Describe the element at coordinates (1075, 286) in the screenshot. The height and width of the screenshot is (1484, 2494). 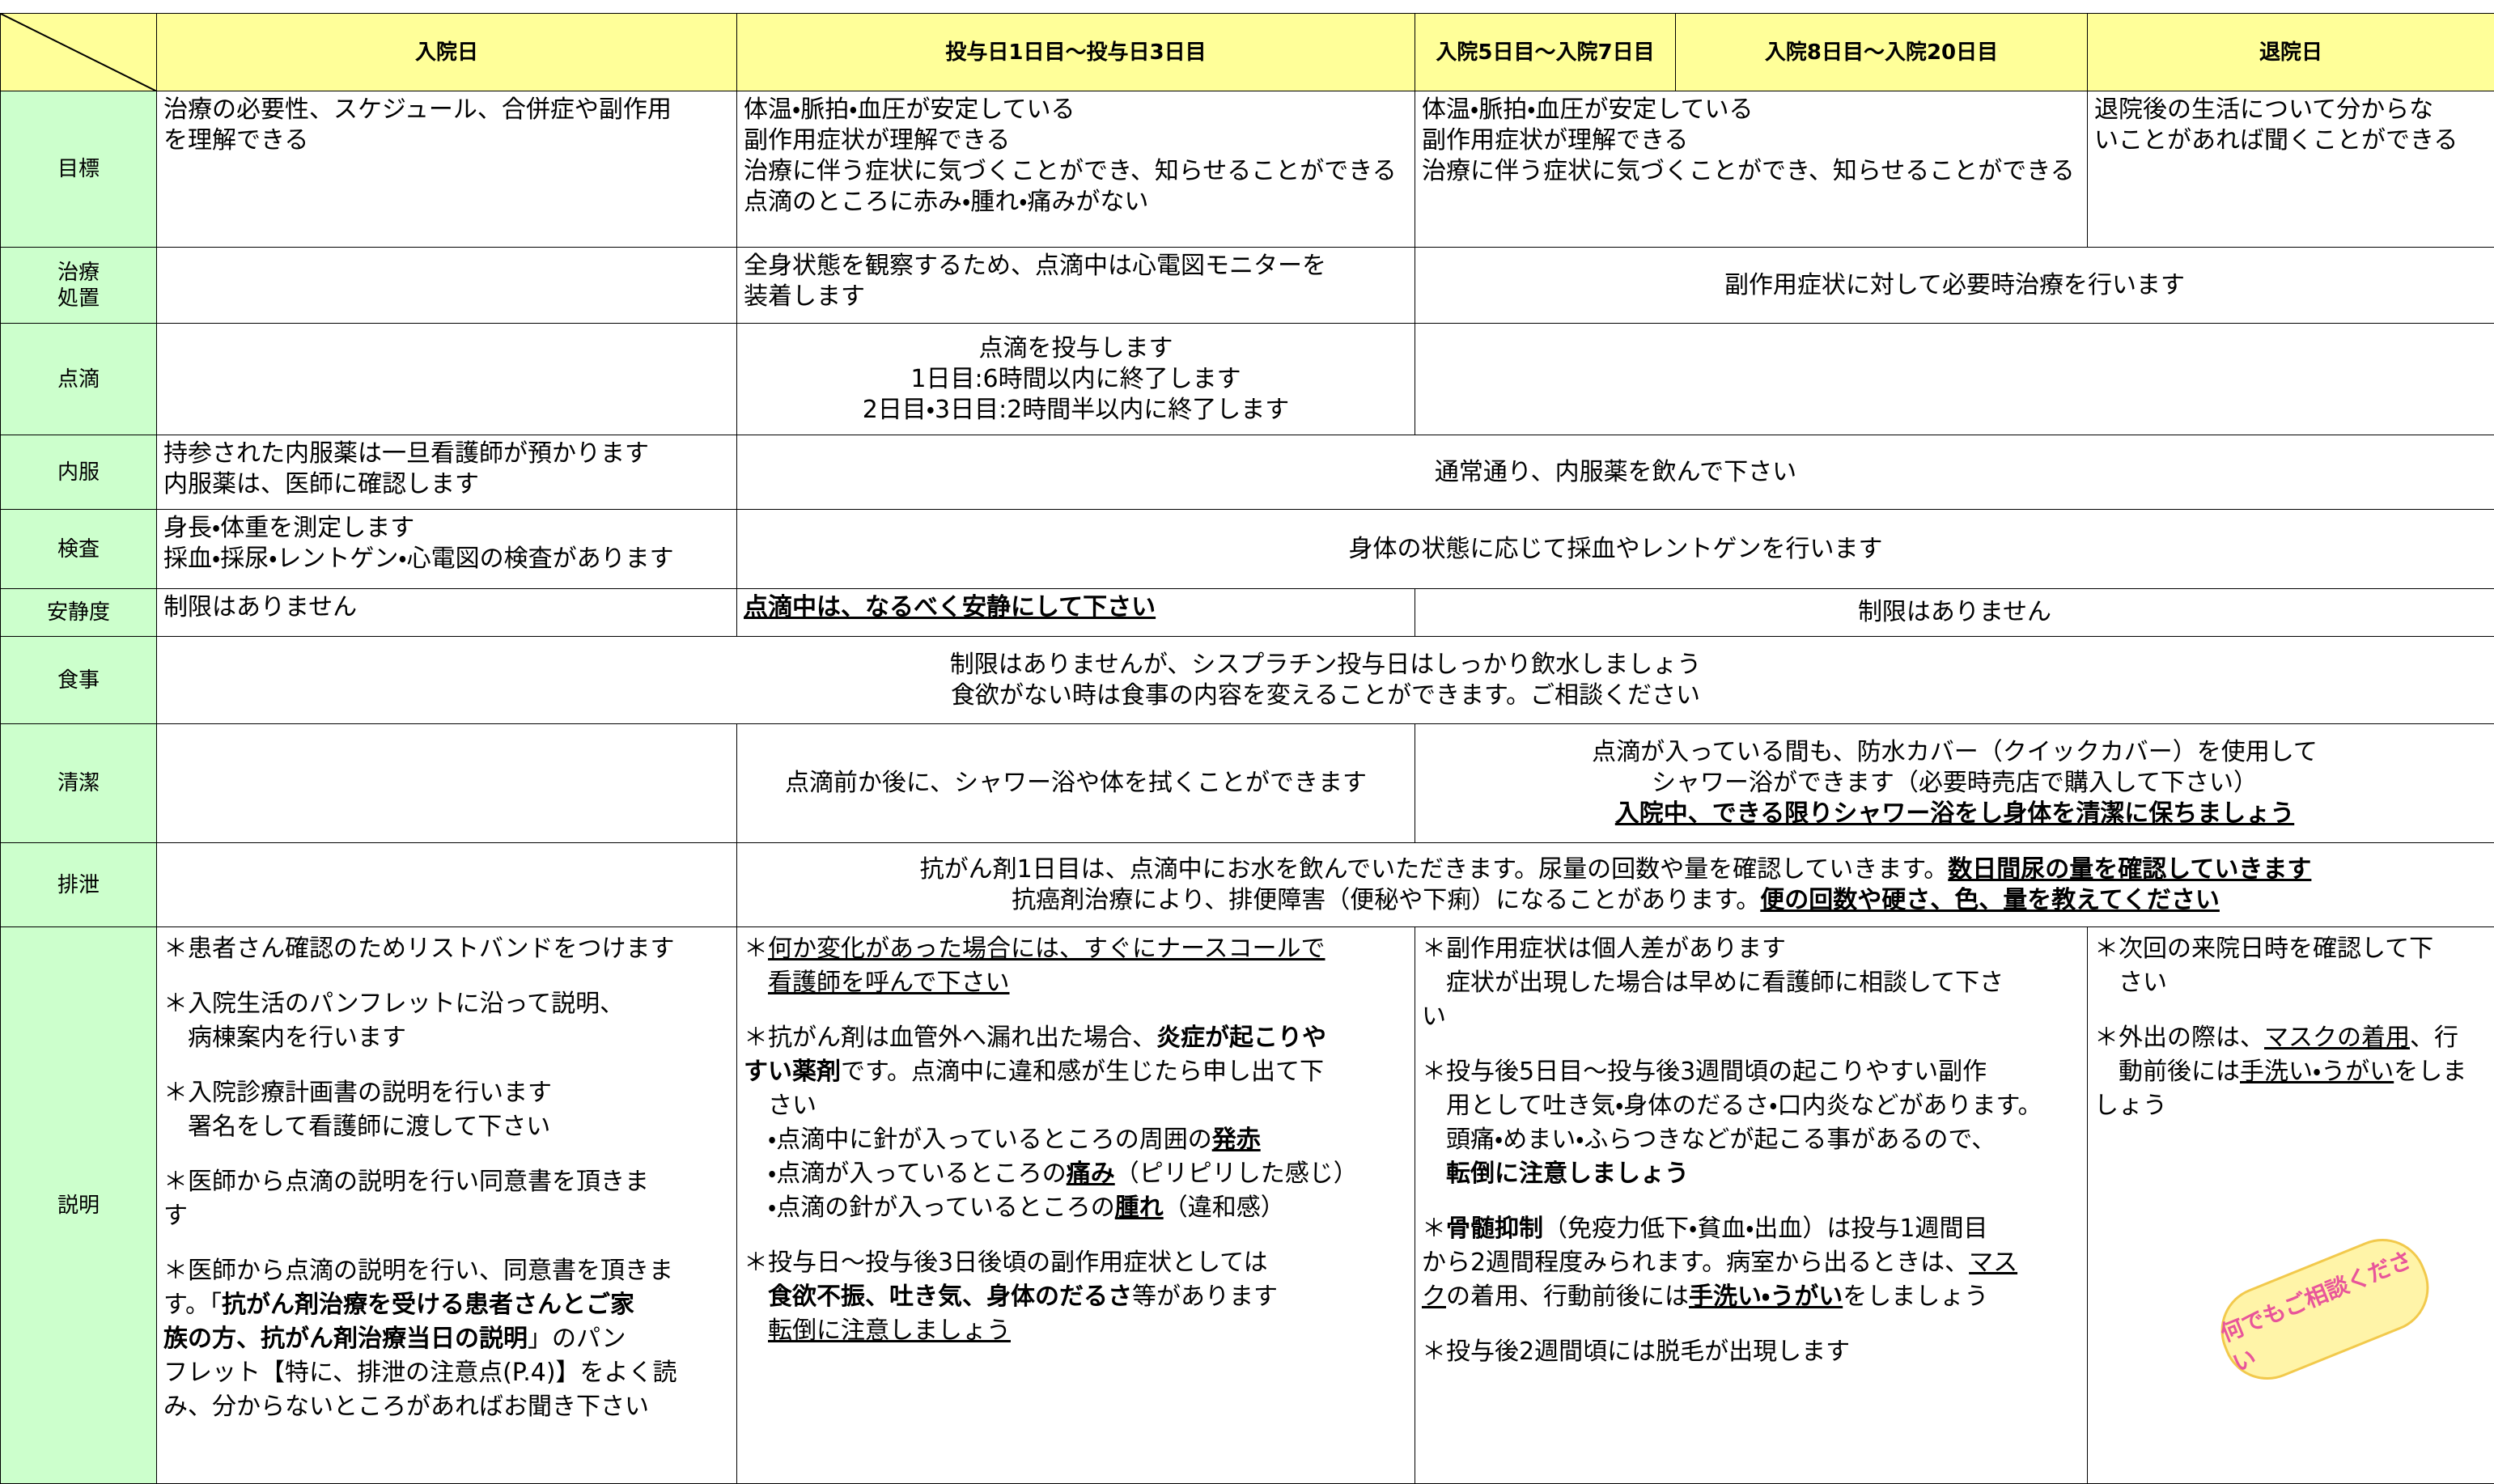
I see `table-cell: 全身状態を観察するため、点滴中は心電図モニターを 装着します` at that location.